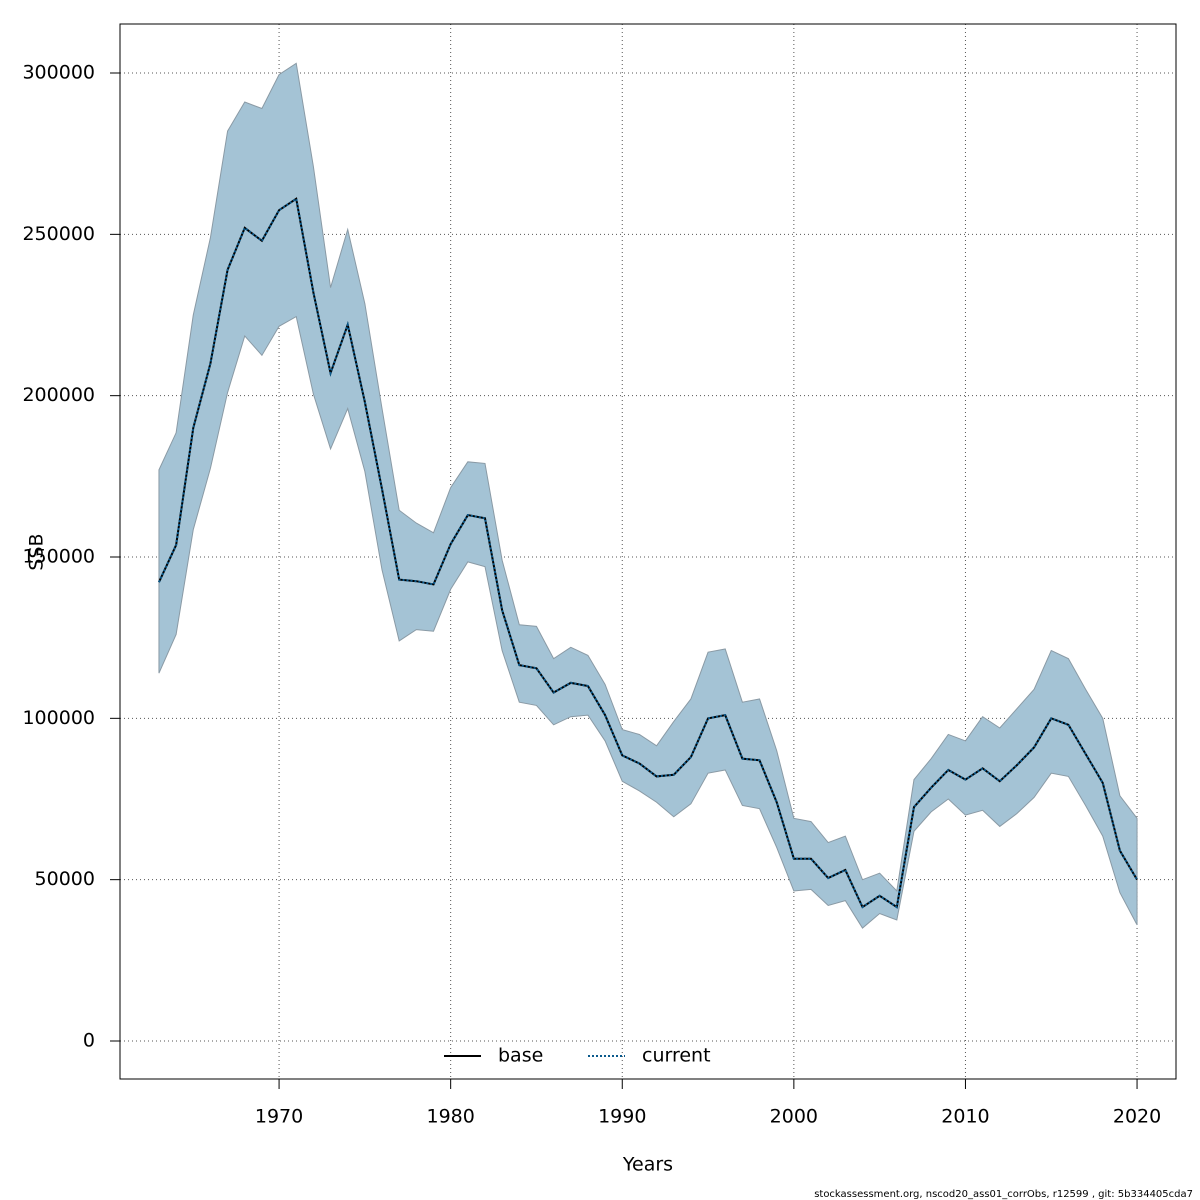 This screenshot has height=1200, width=1200. What do you see at coordinates (58, 557) in the screenshot?
I see `y-tick-label: 150000` at bounding box center [58, 557].